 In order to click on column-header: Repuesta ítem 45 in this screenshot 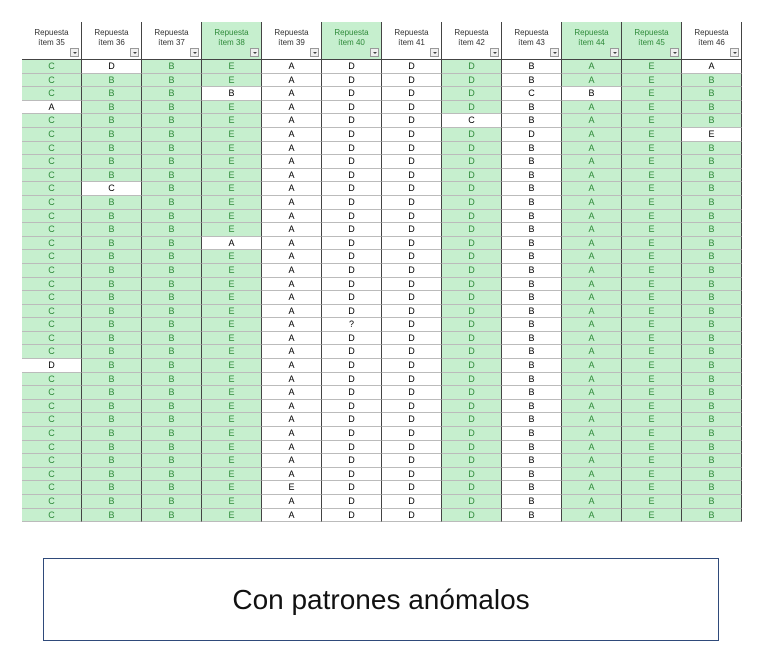, I will do `click(652, 41)`.